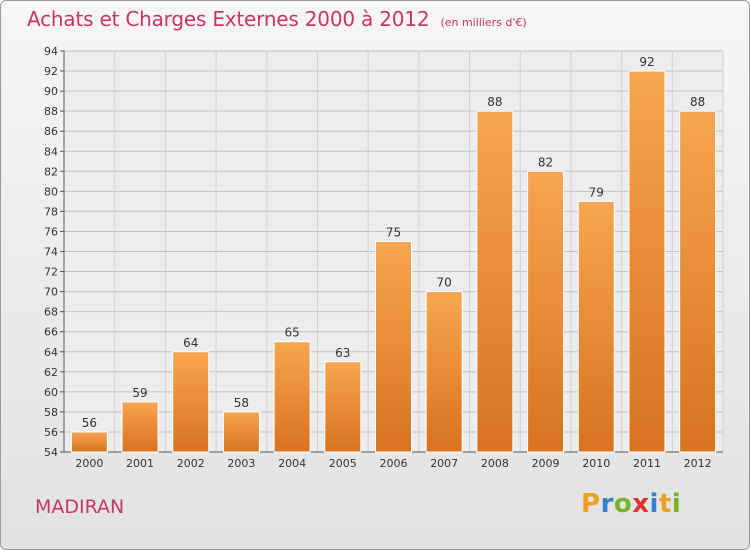 The width and height of the screenshot is (750, 550). What do you see at coordinates (140, 463) in the screenshot?
I see `x-tick-label: 2001` at bounding box center [140, 463].